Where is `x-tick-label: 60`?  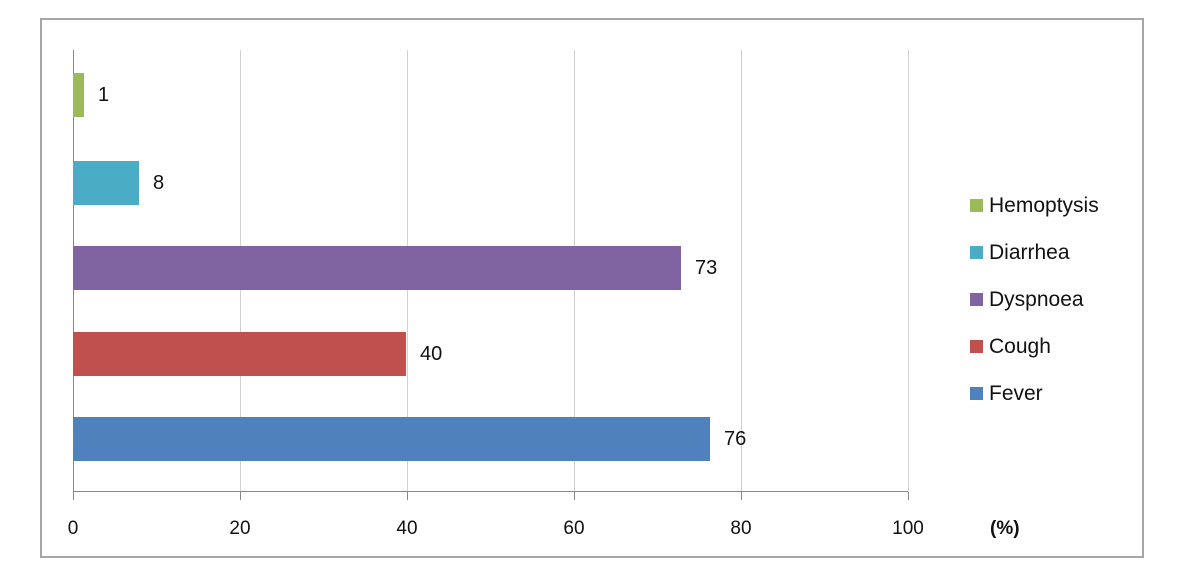
x-tick-label: 60 is located at coordinates (574, 528).